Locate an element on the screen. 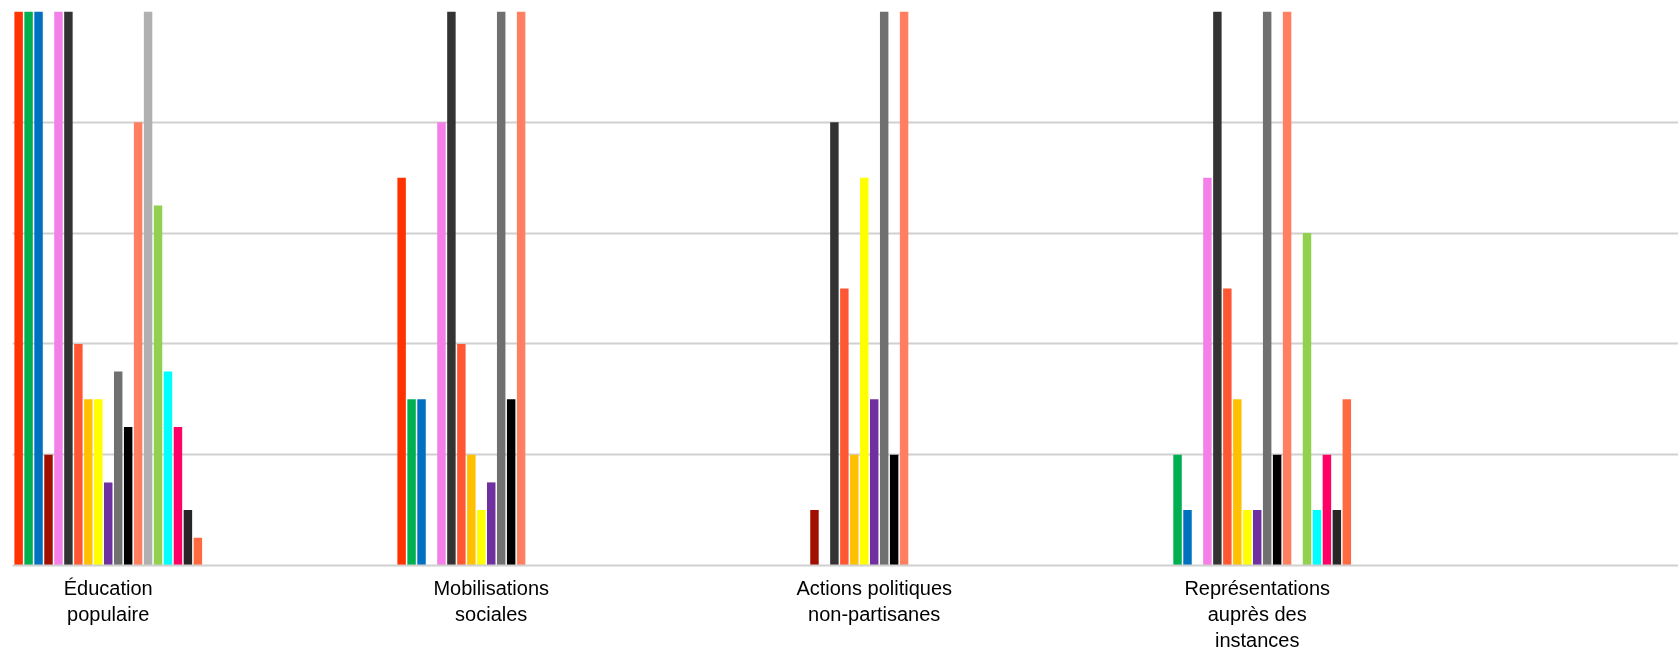 Image resolution: width=1678 pixels, height=660 pixels. x-tick-label: Représentations auprès des instances is located at coordinates (1257, 614).